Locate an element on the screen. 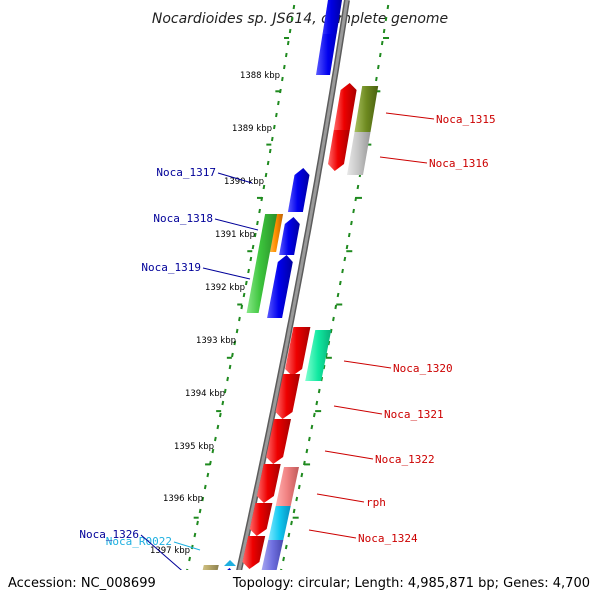 The image size is (600, 600). gene-block-blue-light is located at coordinates (332, 17).